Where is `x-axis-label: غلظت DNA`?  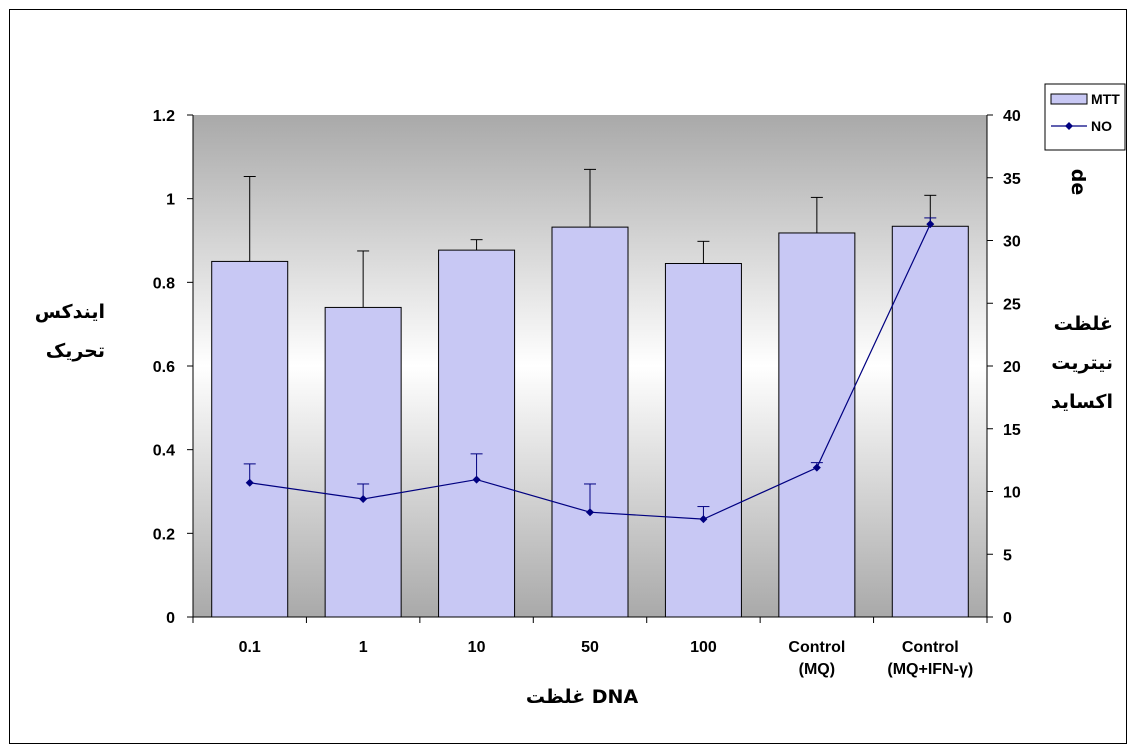
x-axis-label: غلظت DNA is located at coordinates (582, 697).